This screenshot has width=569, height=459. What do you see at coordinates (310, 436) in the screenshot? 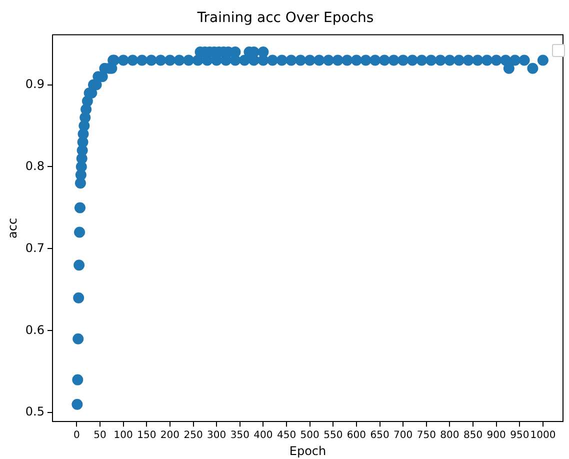
I see `x-tick-label: 500` at bounding box center [310, 436].